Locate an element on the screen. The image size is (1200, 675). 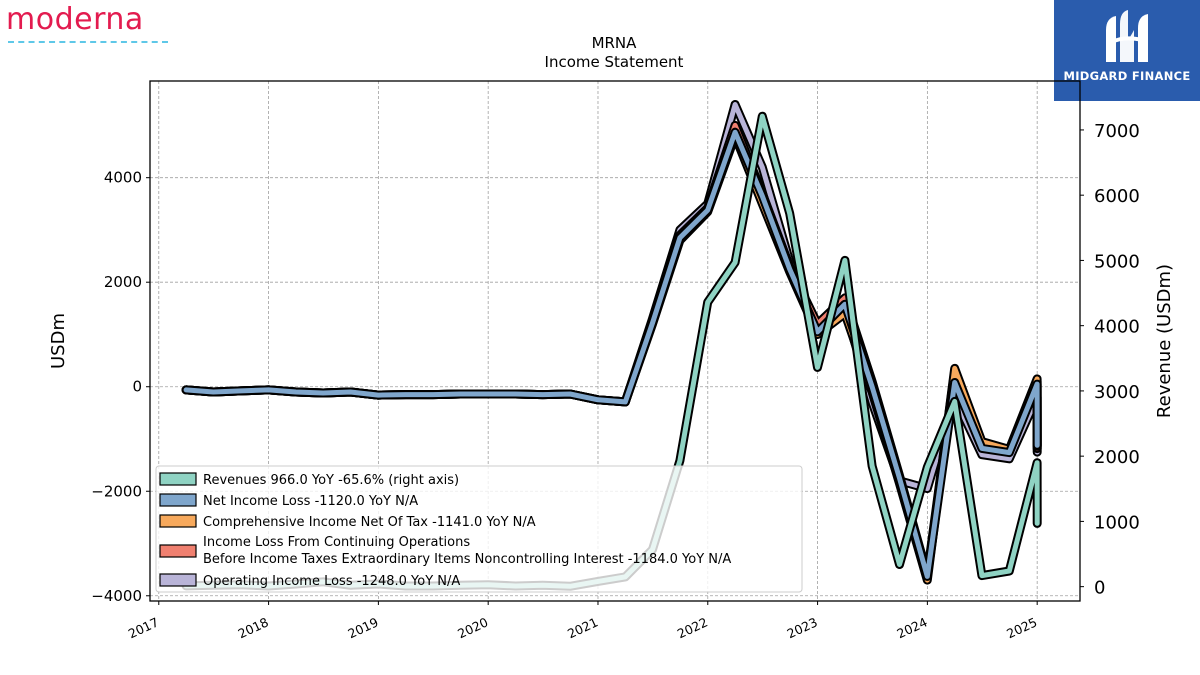
right-axis: 0 1000 2000 3000 4000 5000 6000 7000 is located at coordinates (1110, 360).